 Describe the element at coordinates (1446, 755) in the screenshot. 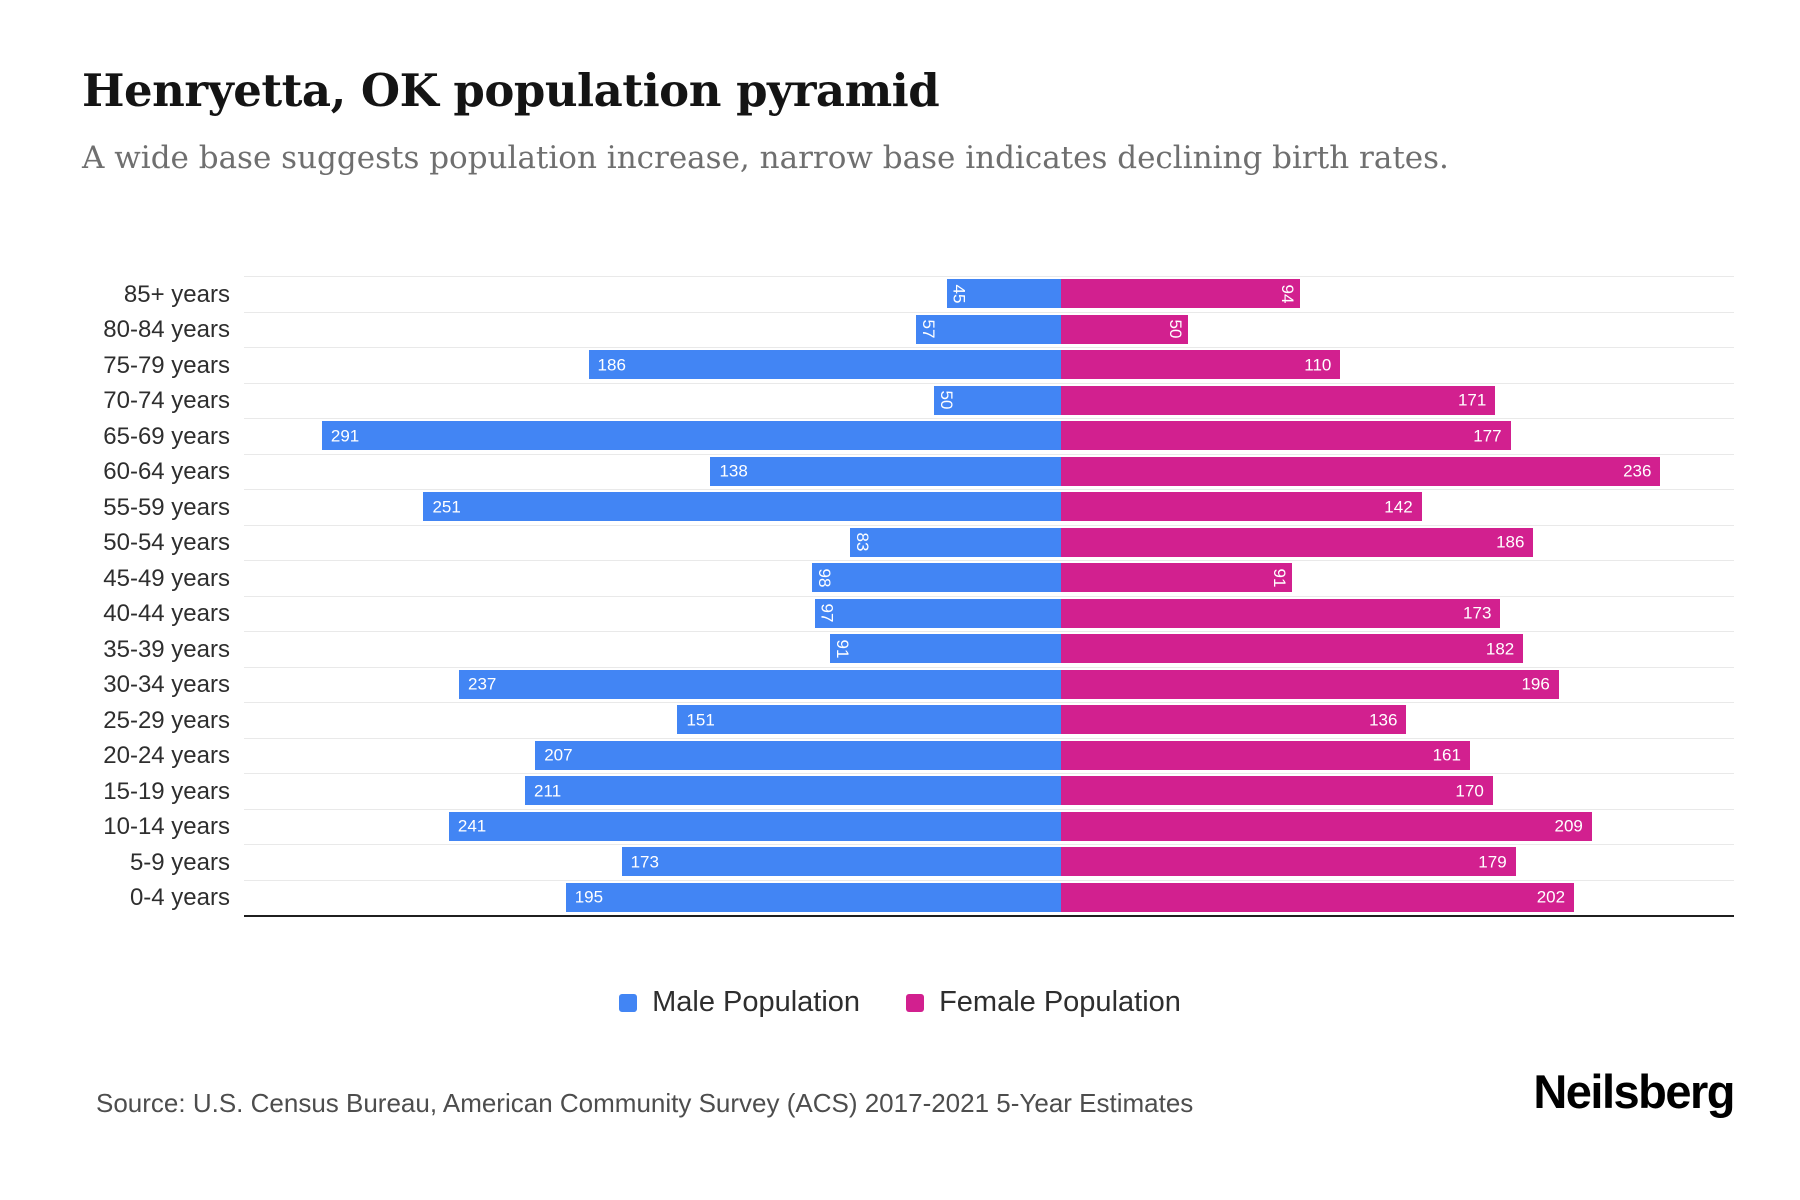

I see `bar-value-label: 161` at that location.